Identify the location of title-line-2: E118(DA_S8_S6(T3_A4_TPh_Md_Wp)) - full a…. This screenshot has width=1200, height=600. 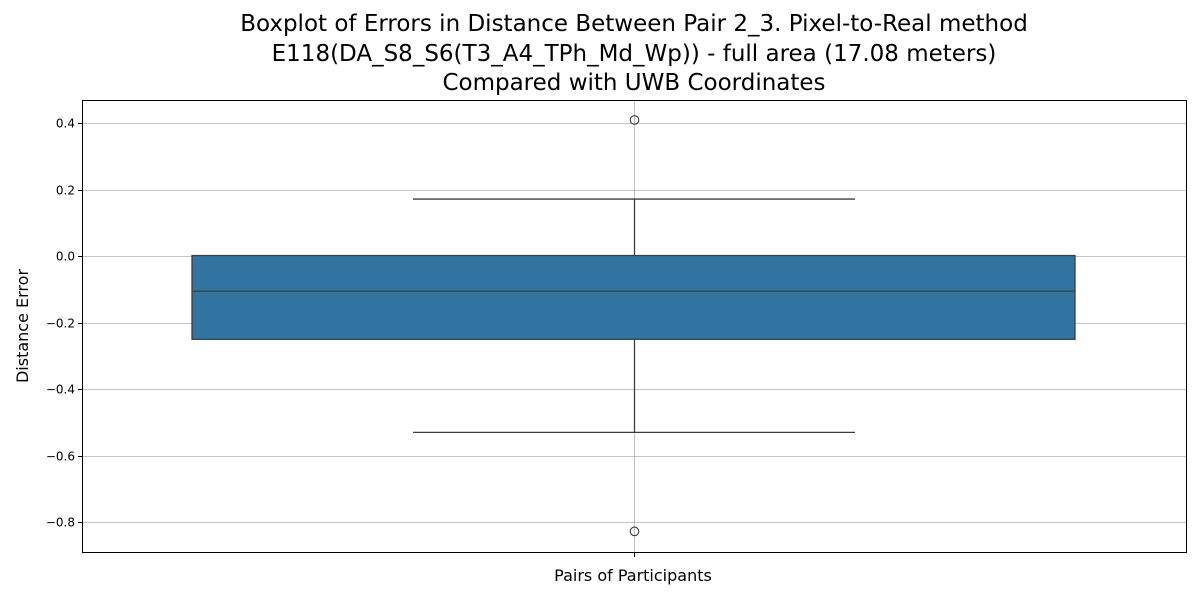
(634, 53).